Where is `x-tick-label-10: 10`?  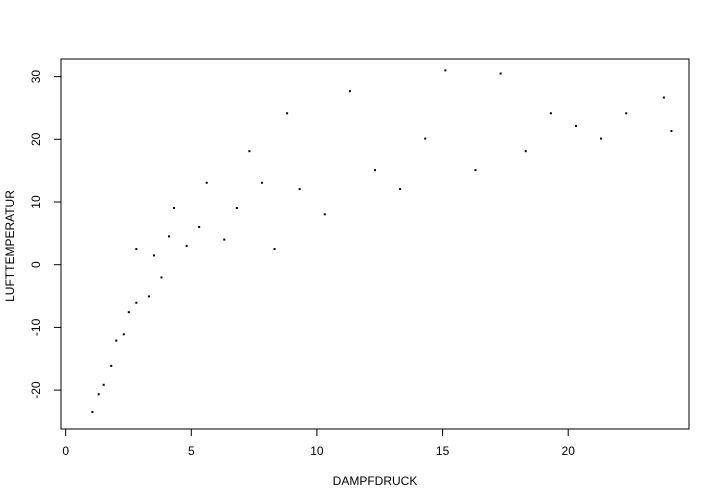 x-tick-label-10: 10 is located at coordinates (317, 451).